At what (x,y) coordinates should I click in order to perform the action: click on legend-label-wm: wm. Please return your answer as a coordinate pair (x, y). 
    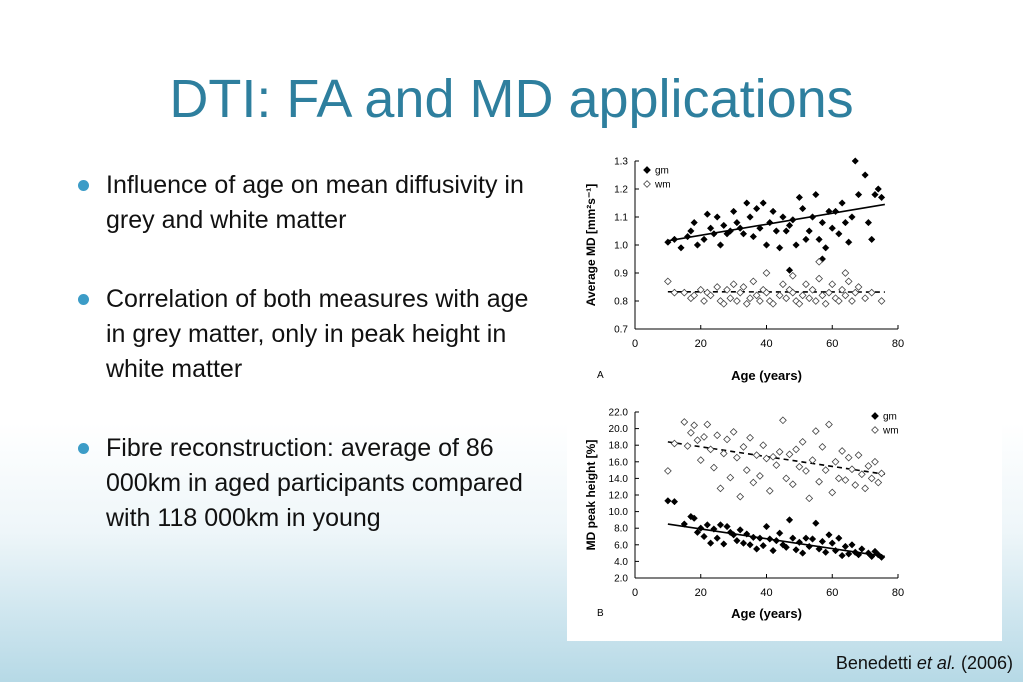
    Looking at the image, I should click on (890, 431).